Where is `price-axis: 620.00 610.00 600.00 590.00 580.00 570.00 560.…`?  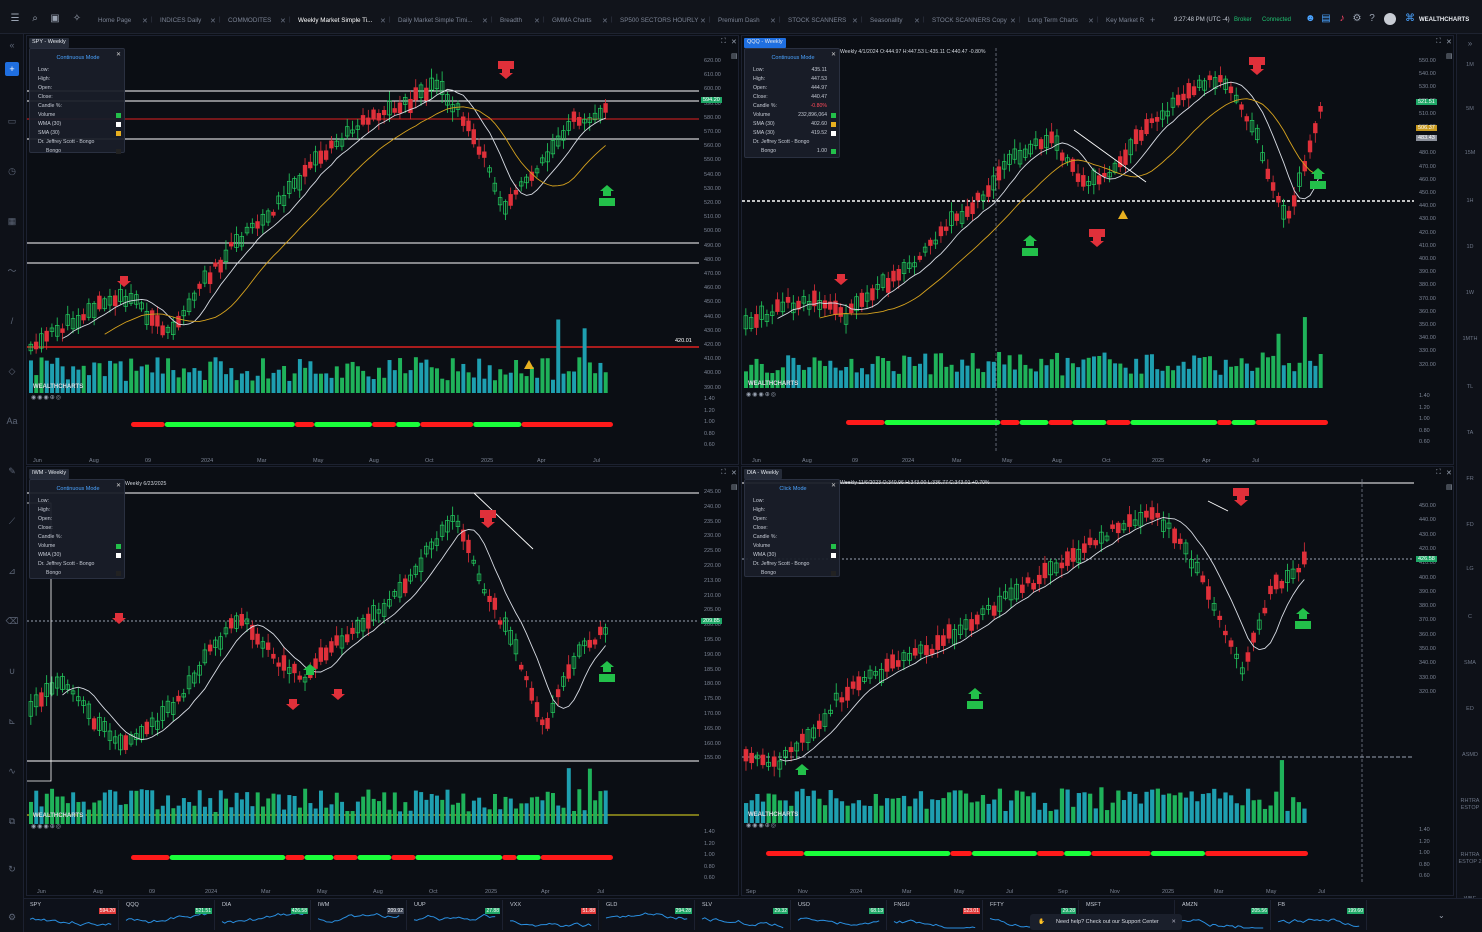 price-axis: 620.00 610.00 600.00 590.00 580.00 570.00 560.… is located at coordinates (718, 250).